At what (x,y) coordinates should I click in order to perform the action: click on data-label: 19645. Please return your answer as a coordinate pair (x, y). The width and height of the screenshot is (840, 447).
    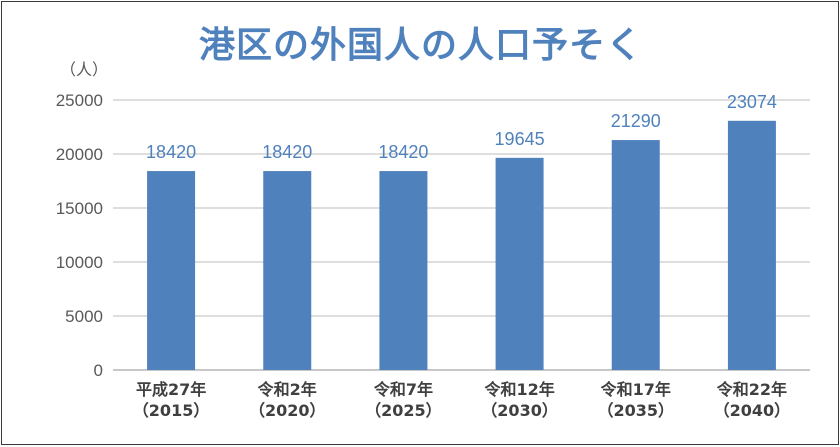
    Looking at the image, I should click on (520, 139).